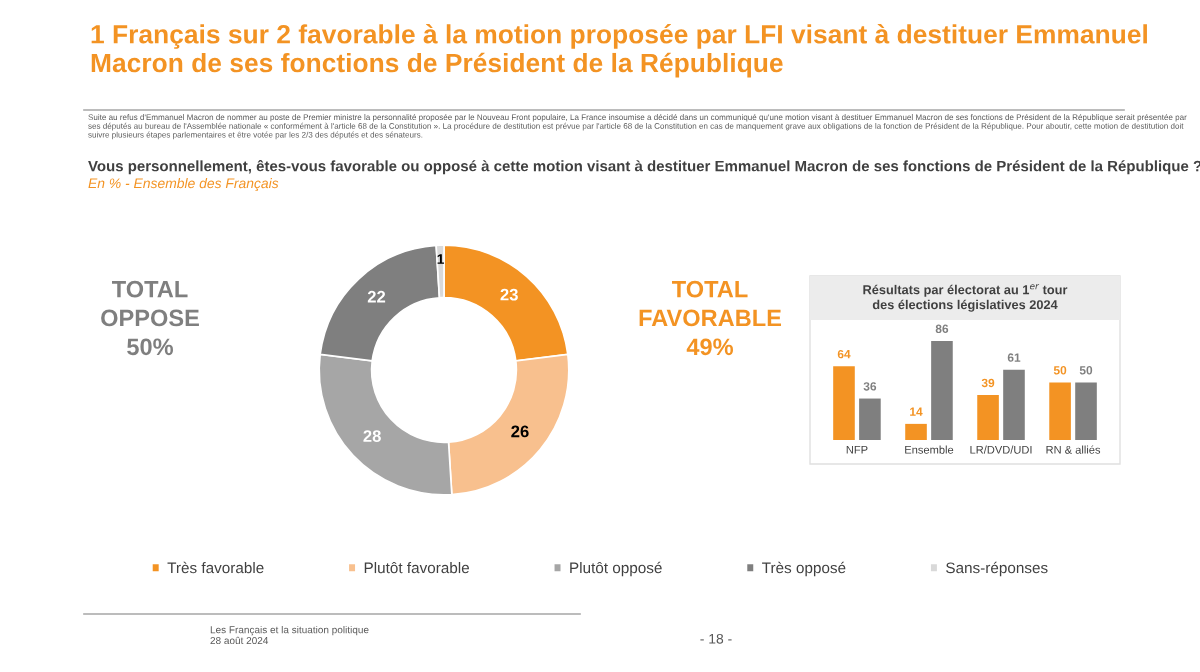 The height and width of the screenshot is (672, 1200). I want to click on chart-title: 1 Français sur 2 favorable à la motion proposée par LFI visant à destituer Emmanuel Macron de ses fonctions de Président de la République, so click(619, 51).